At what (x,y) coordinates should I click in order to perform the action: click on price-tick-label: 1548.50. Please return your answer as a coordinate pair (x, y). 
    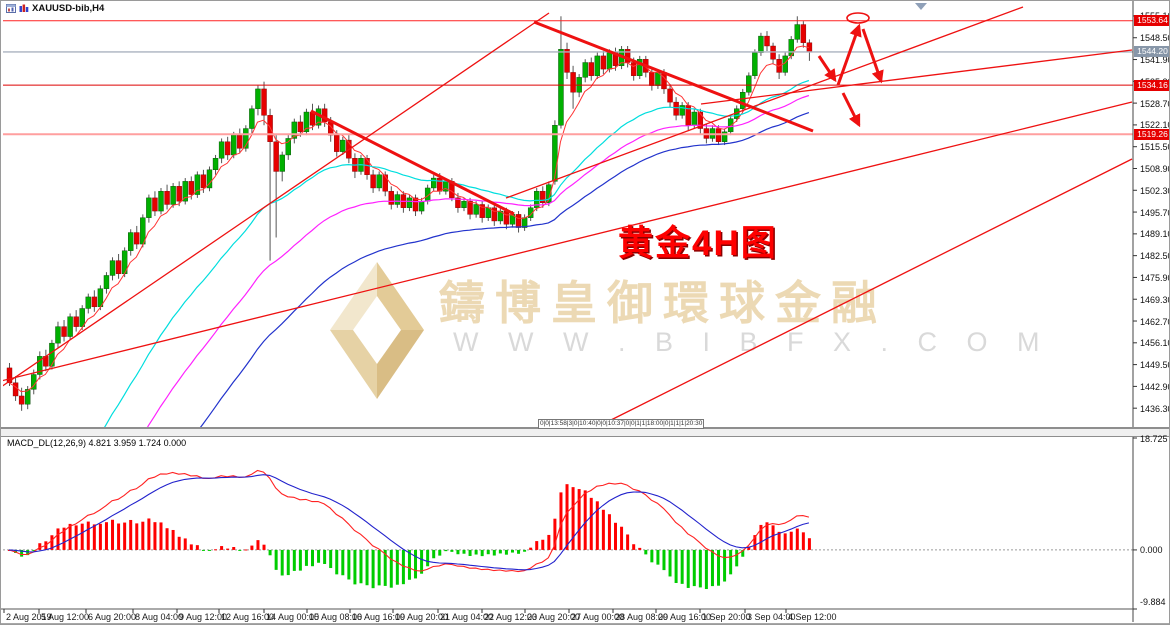
    Looking at the image, I should click on (1155, 38).